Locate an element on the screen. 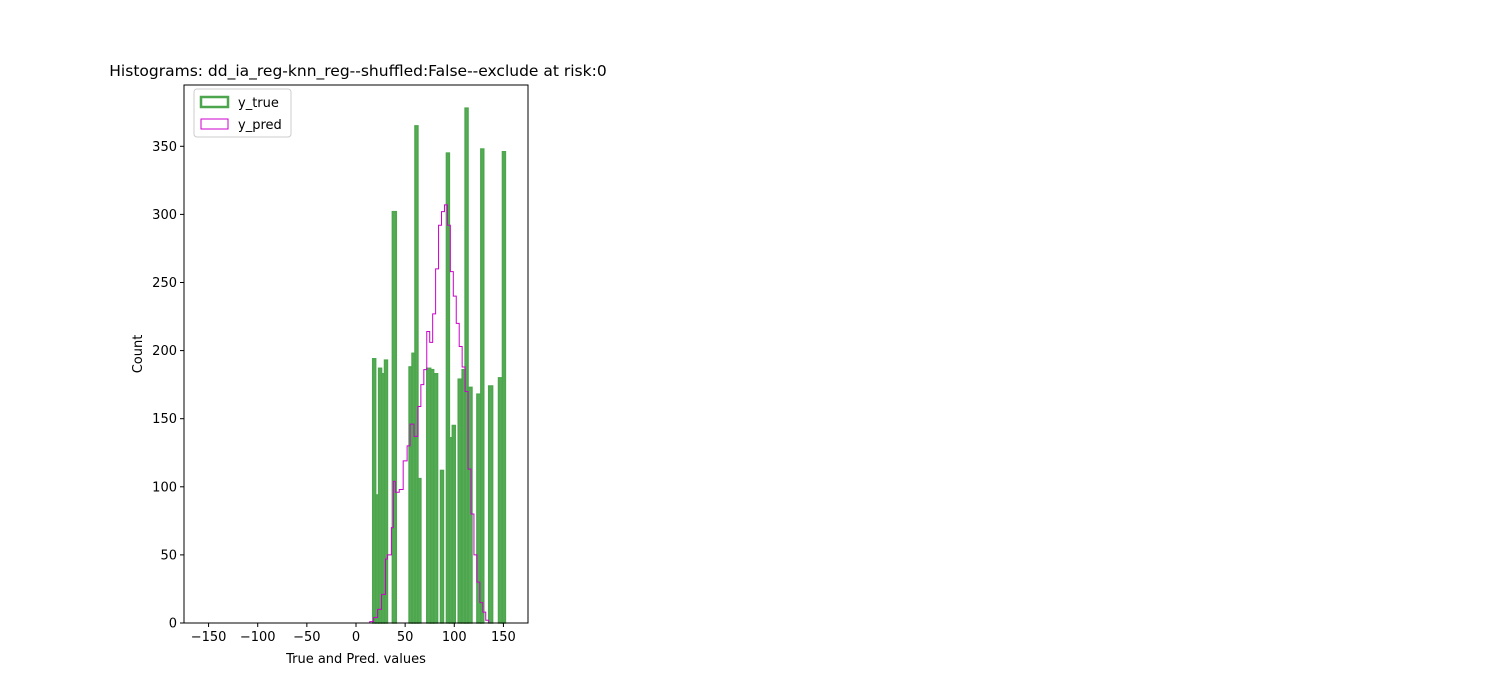 The height and width of the screenshot is (700, 1500). x-axis-ticks: −150 −100 −50 0 50 100 150 is located at coordinates (353, 634).